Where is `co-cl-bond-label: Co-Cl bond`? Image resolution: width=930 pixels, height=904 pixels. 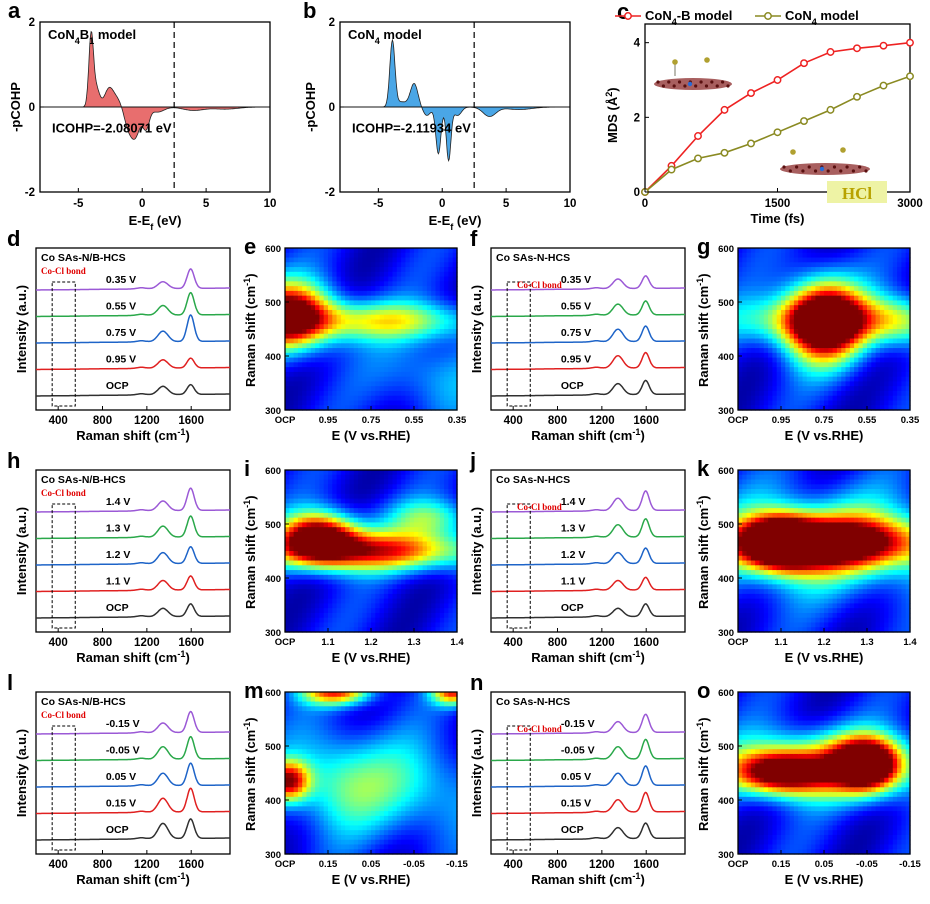
co-cl-bond-label: Co-Cl bond is located at coordinates (539, 507).